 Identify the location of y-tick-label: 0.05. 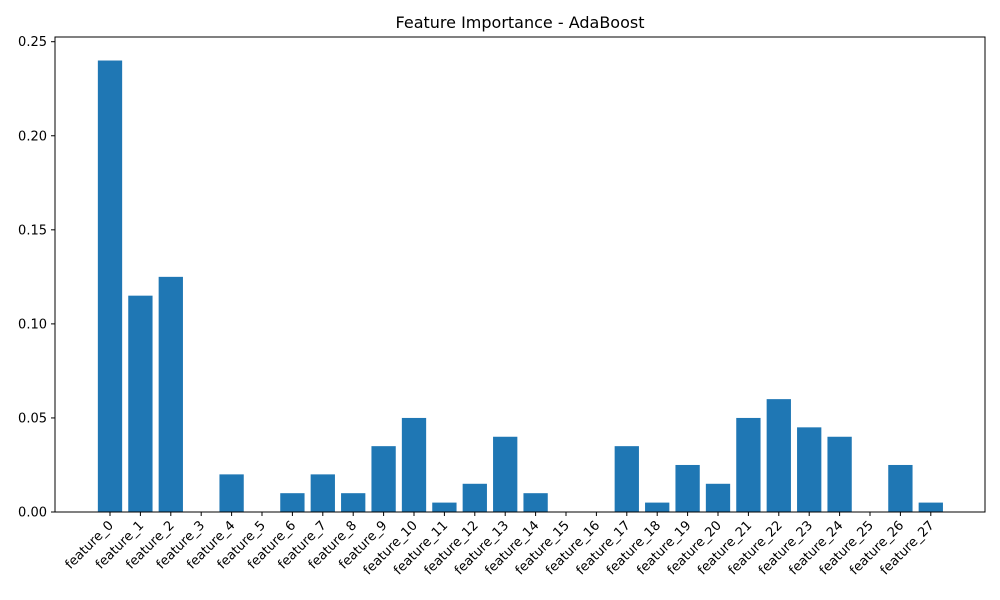
(32, 418).